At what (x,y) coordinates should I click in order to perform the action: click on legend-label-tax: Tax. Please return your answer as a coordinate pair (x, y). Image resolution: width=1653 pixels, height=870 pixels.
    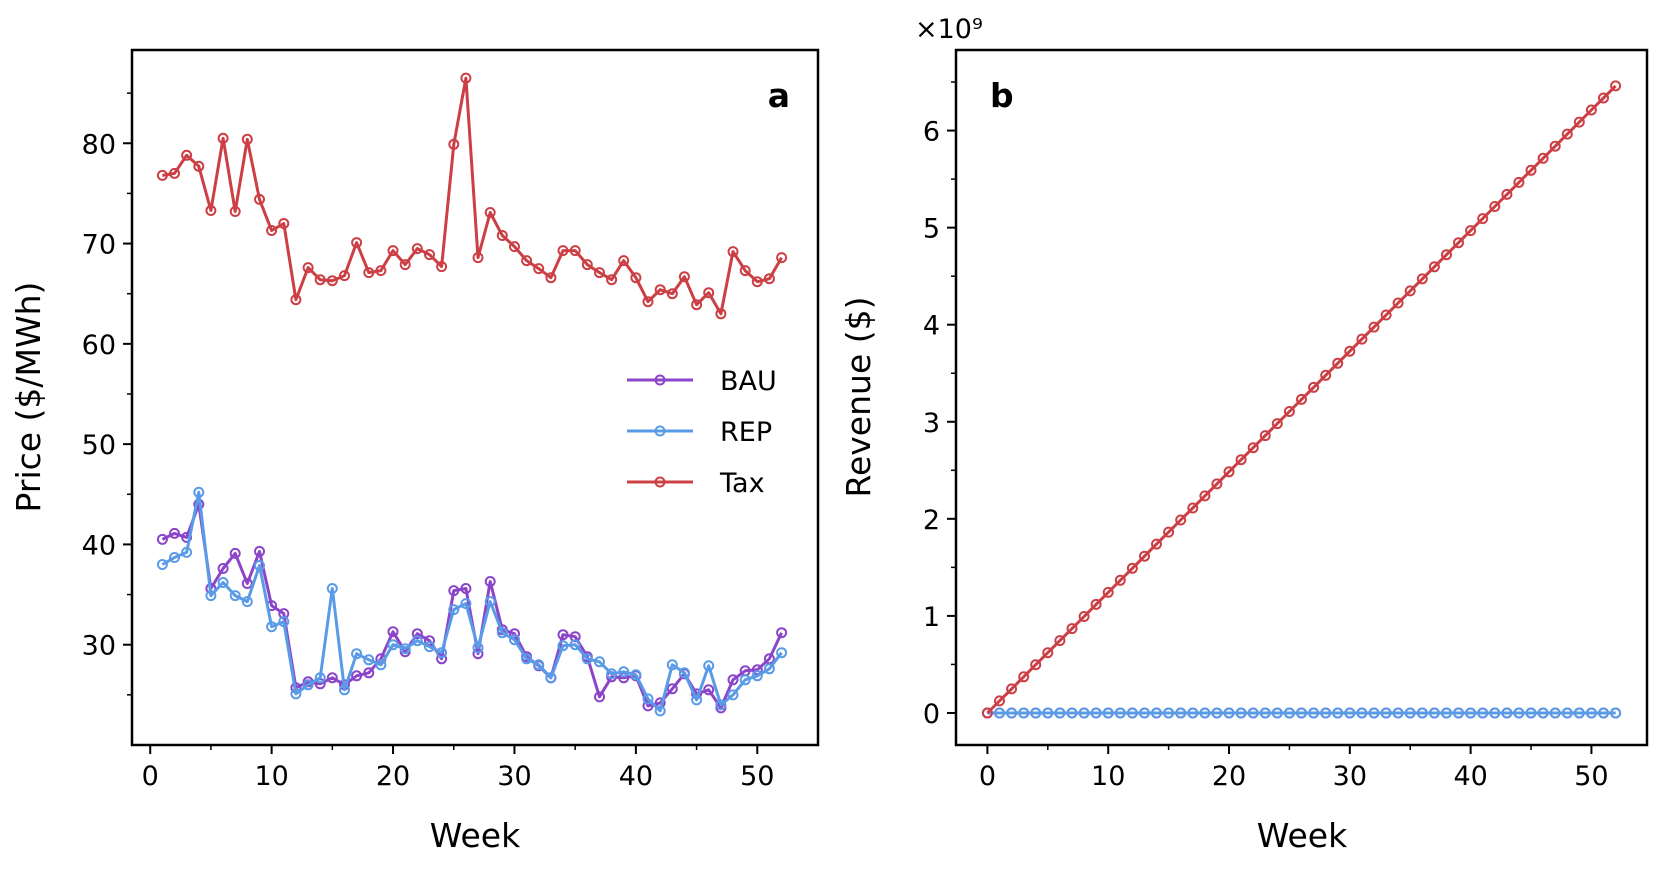
    Looking at the image, I should click on (742, 483).